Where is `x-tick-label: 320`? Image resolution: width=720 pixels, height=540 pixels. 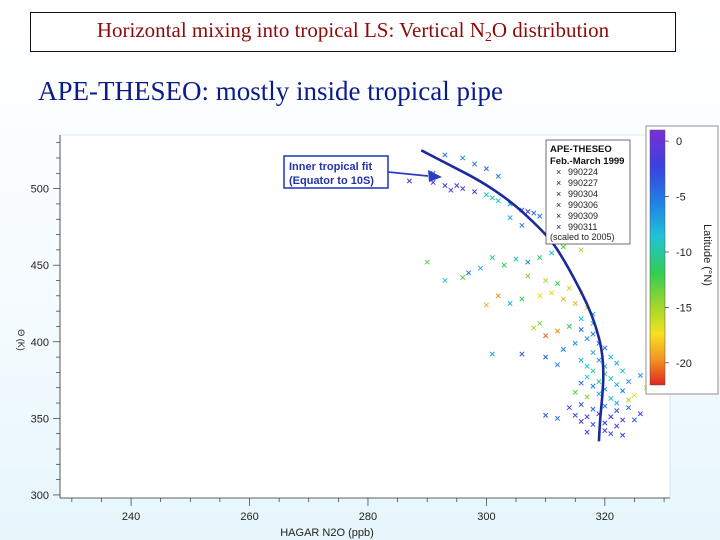
x-tick-label: 320 is located at coordinates (605, 517).